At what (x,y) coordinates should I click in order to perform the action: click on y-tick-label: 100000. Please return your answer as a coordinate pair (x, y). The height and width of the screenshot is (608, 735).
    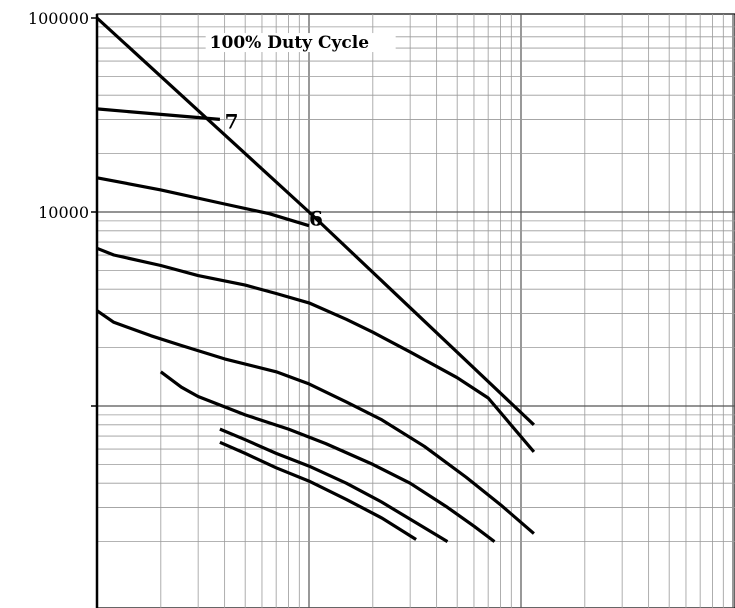
    Looking at the image, I should click on (58, 18).